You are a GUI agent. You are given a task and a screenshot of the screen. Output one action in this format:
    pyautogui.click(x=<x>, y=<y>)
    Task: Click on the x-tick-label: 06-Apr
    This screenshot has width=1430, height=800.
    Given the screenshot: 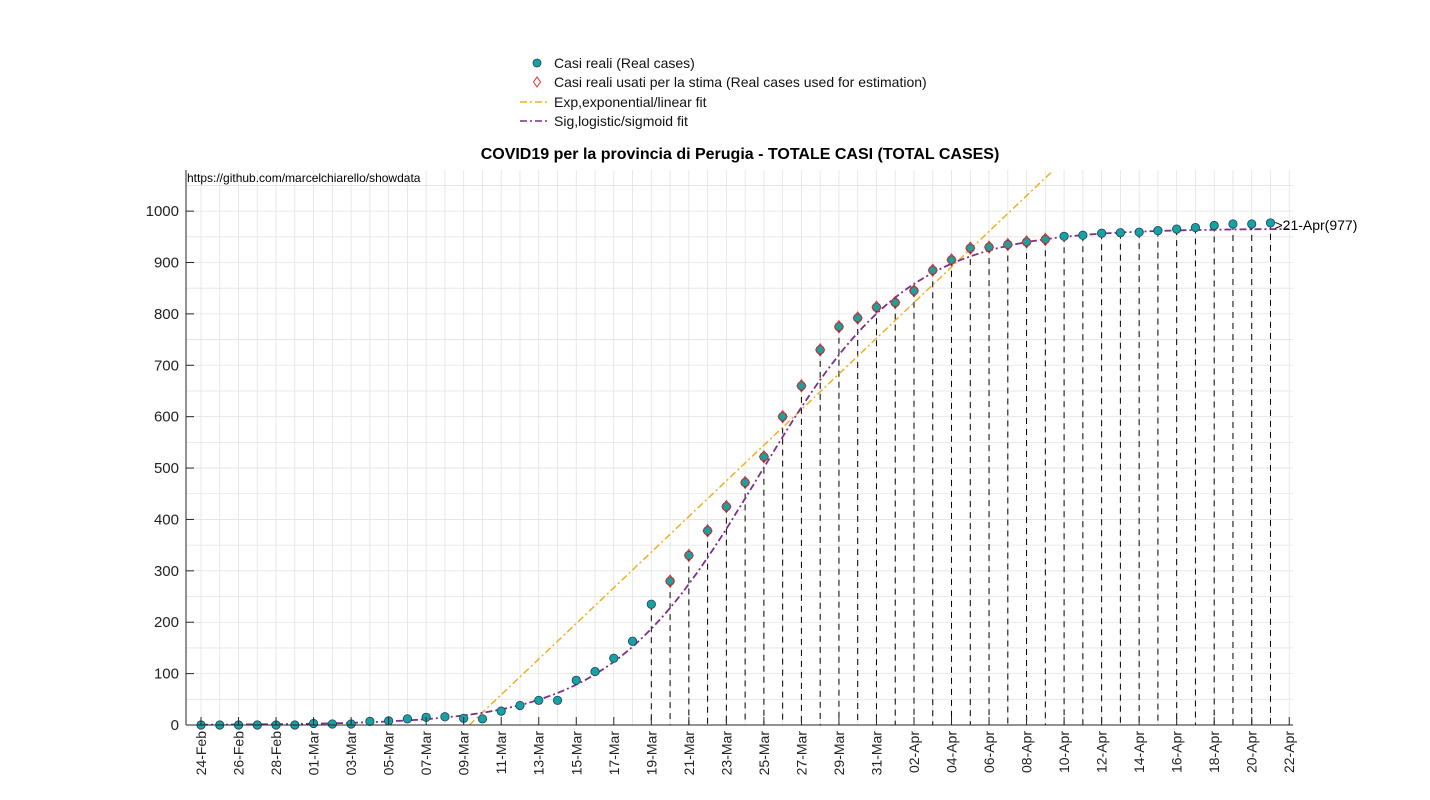 What is the action you would take?
    pyautogui.click(x=989, y=752)
    